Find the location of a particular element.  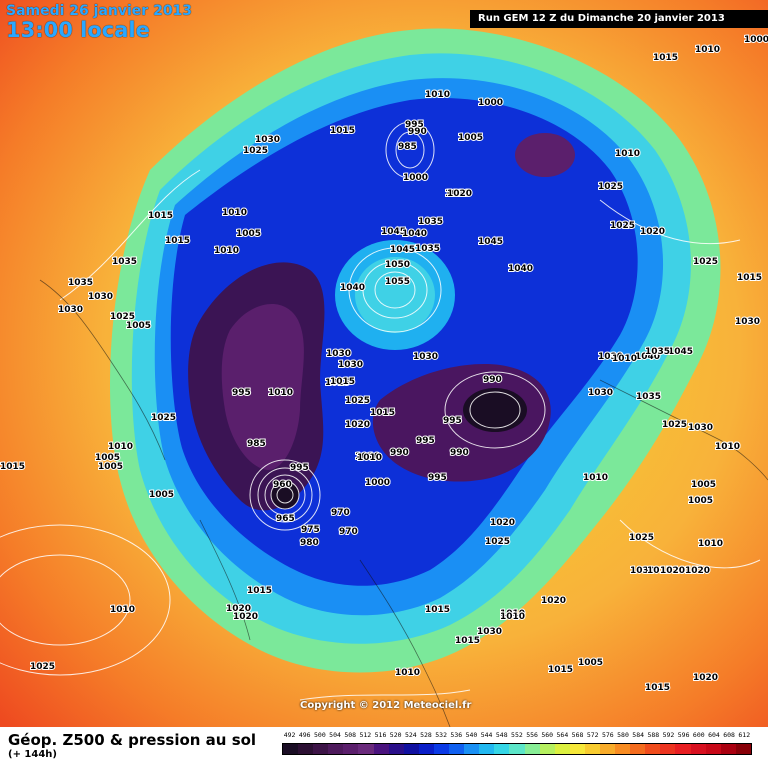

pressure-label: 980 is located at coordinates (309, 543).